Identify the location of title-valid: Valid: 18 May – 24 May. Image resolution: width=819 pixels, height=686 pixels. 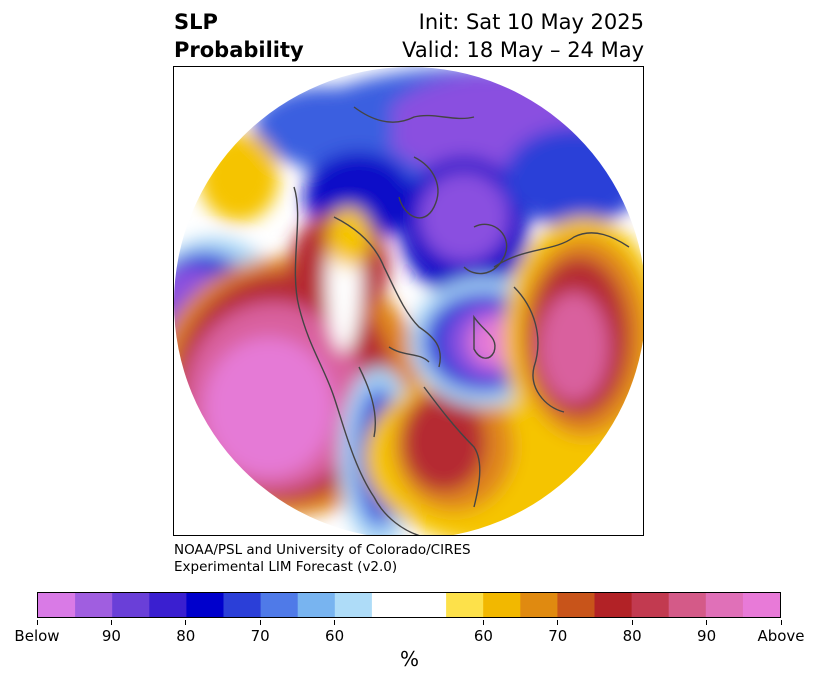
(523, 50).